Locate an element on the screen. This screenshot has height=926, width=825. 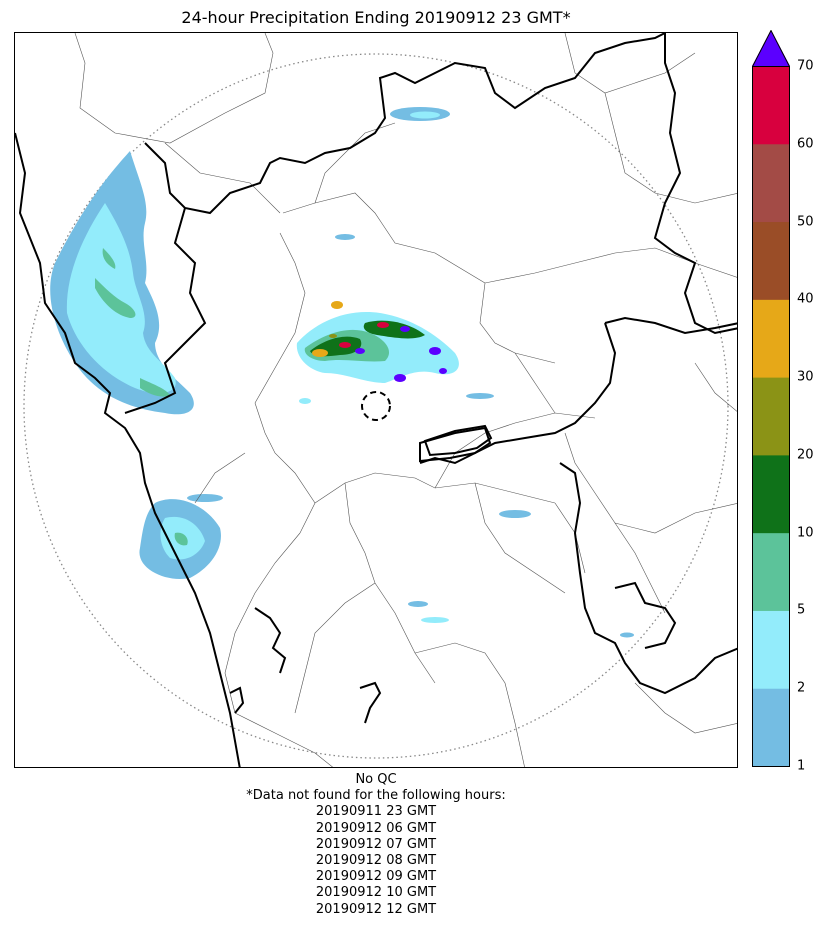
missing-hour: 20190912 12 GMT is located at coordinates (376, 909).